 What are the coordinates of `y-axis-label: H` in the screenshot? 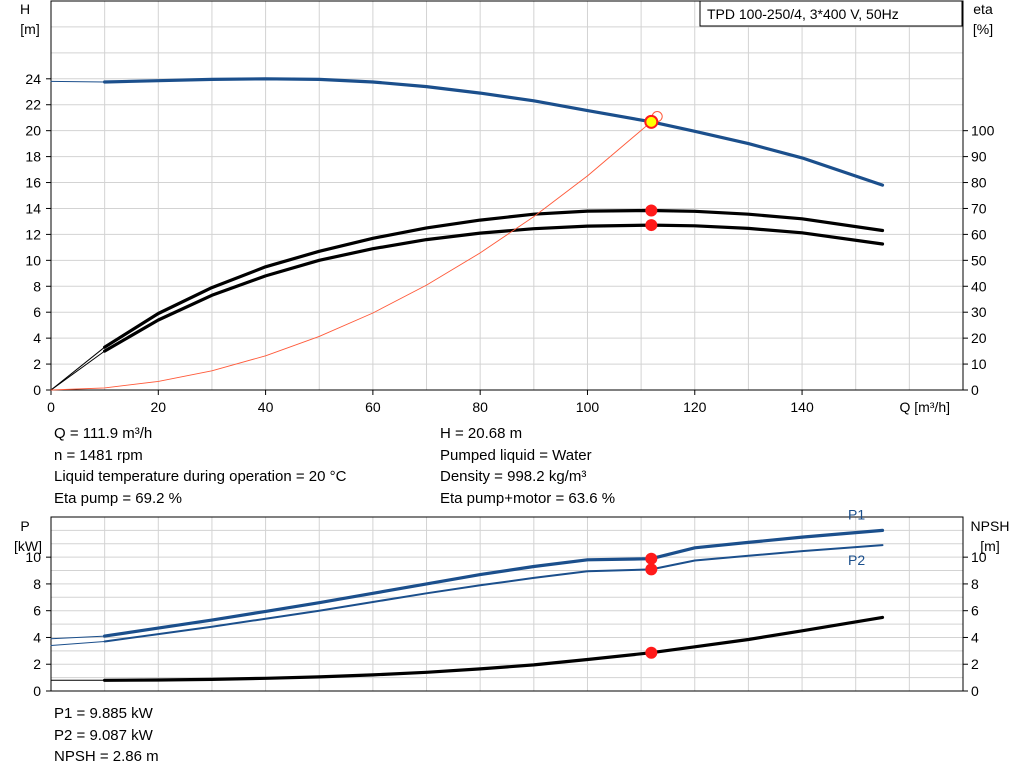 It's located at (25, 9).